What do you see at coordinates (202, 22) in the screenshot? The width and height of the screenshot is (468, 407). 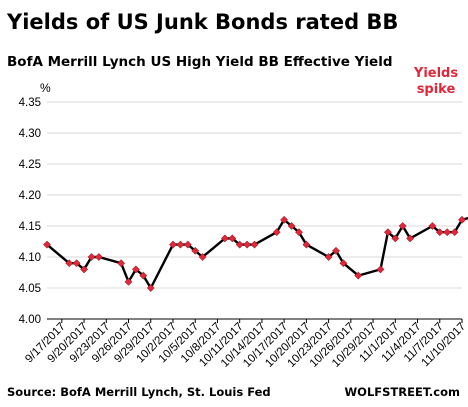 I see `chart-title: Yields of US Junk Bonds rated BB` at bounding box center [202, 22].